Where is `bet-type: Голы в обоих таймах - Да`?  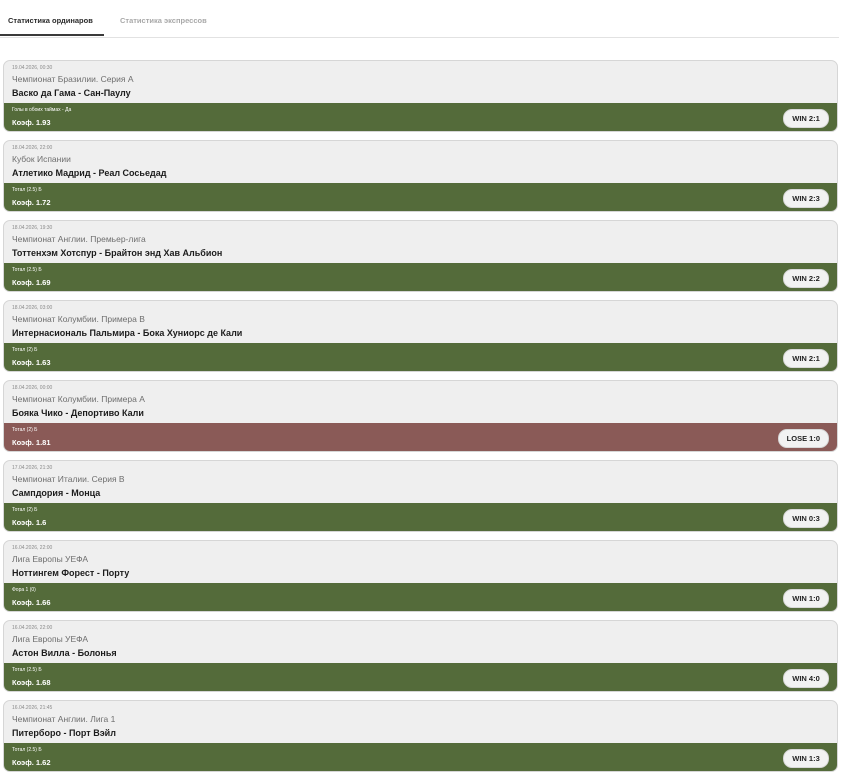
bet-type: Голы в обоих таймах - Да is located at coordinates (42, 110).